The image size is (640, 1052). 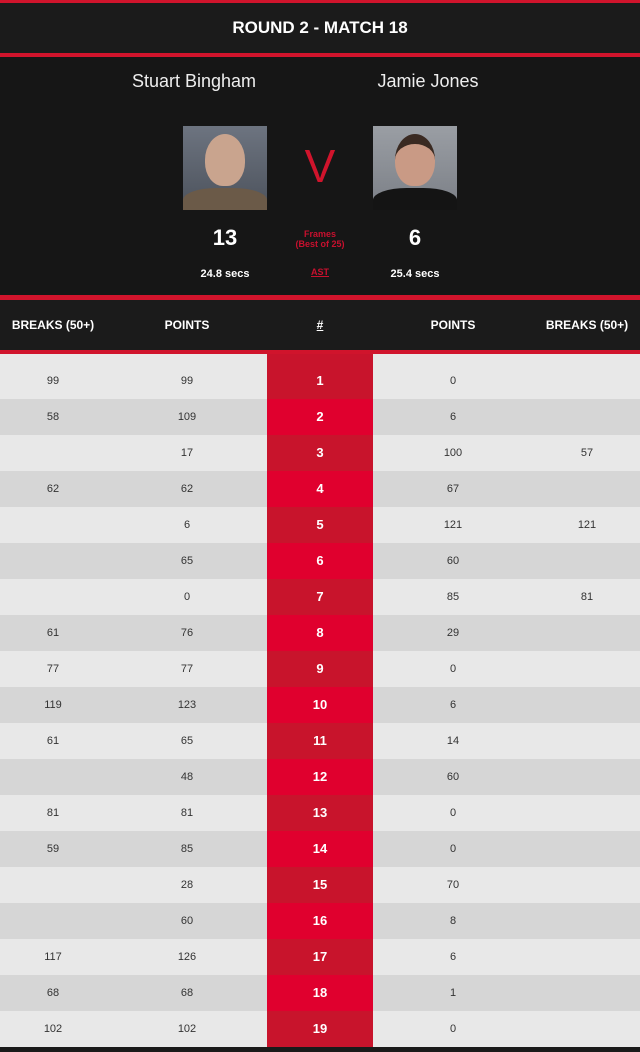 I want to click on frame-number: 8, so click(x=320, y=632).